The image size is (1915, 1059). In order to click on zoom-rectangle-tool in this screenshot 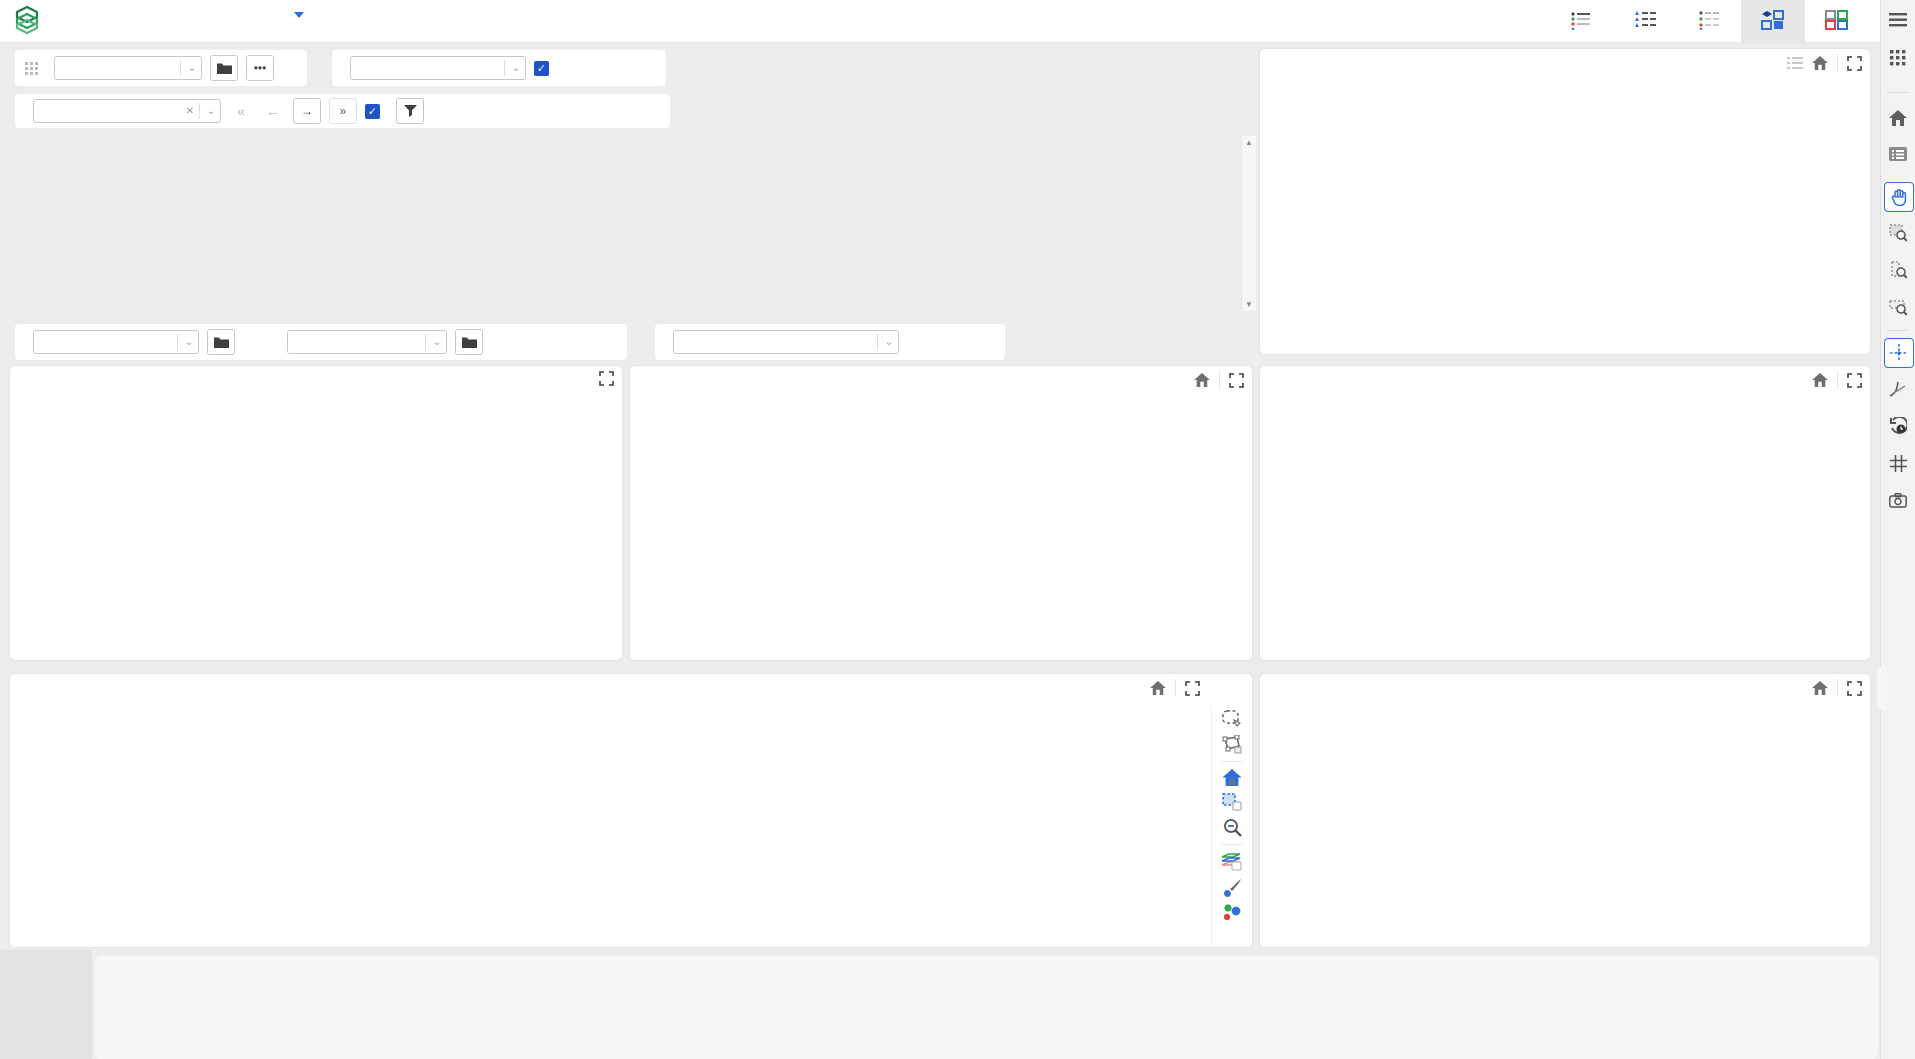, I will do `click(1898, 233)`.